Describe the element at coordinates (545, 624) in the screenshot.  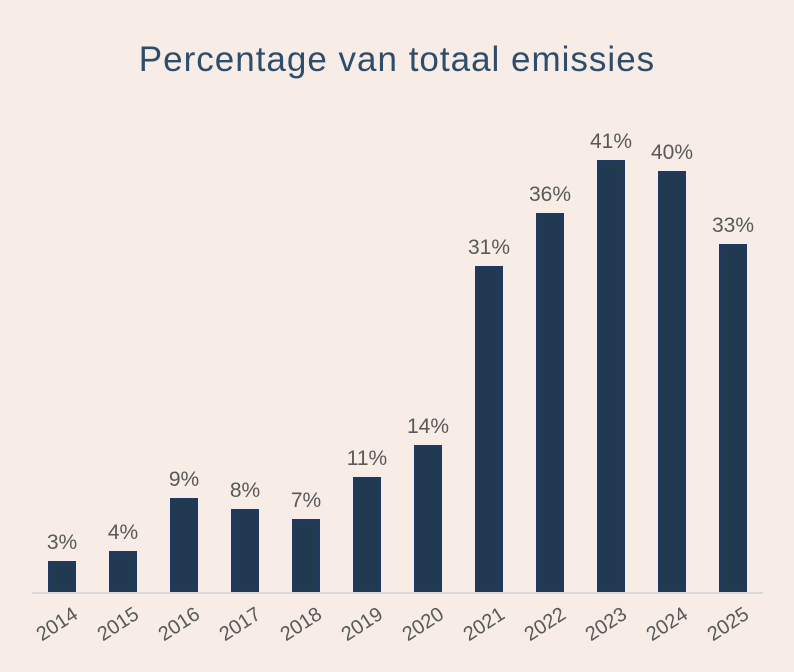
I see `x-axis-label-text: 2022` at that location.